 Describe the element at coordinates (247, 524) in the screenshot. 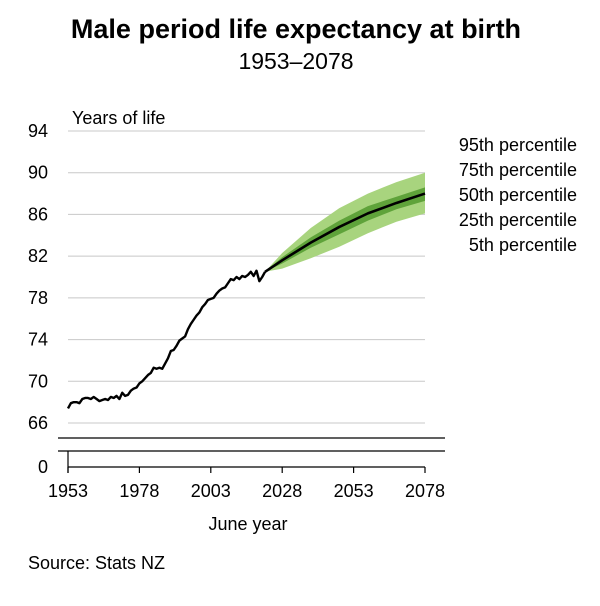

I see `x-axis-label: June year` at that location.